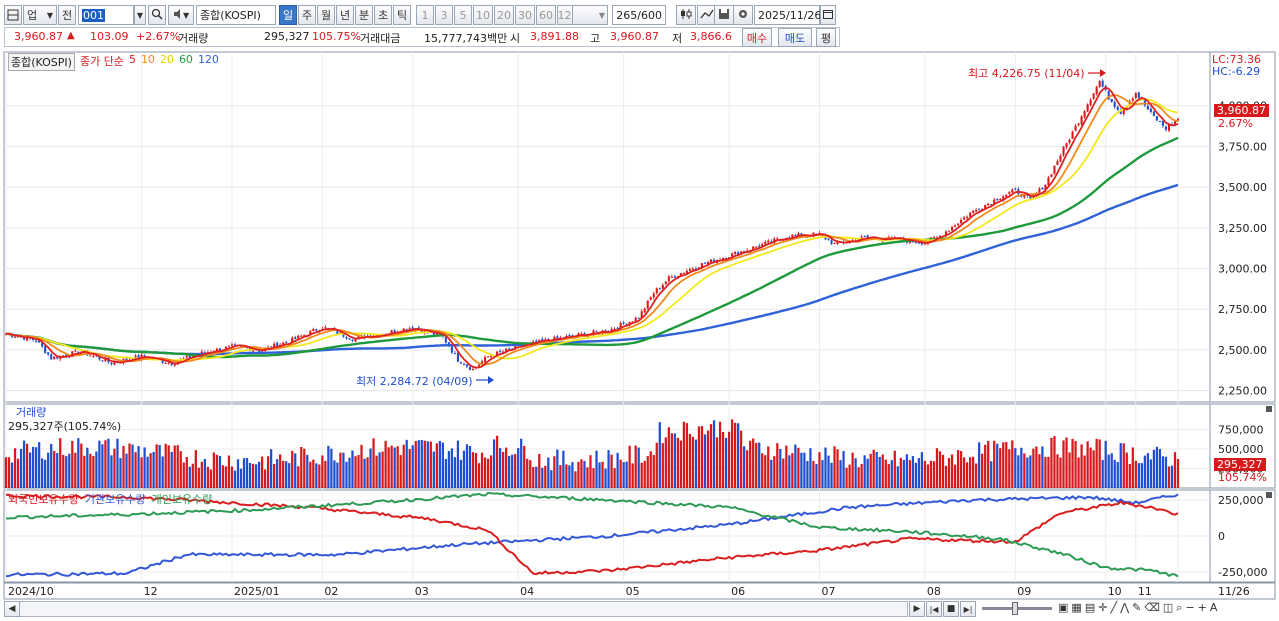  Describe the element at coordinates (1213, 607) in the screenshot. I see `text-tool-icon: A` at that location.